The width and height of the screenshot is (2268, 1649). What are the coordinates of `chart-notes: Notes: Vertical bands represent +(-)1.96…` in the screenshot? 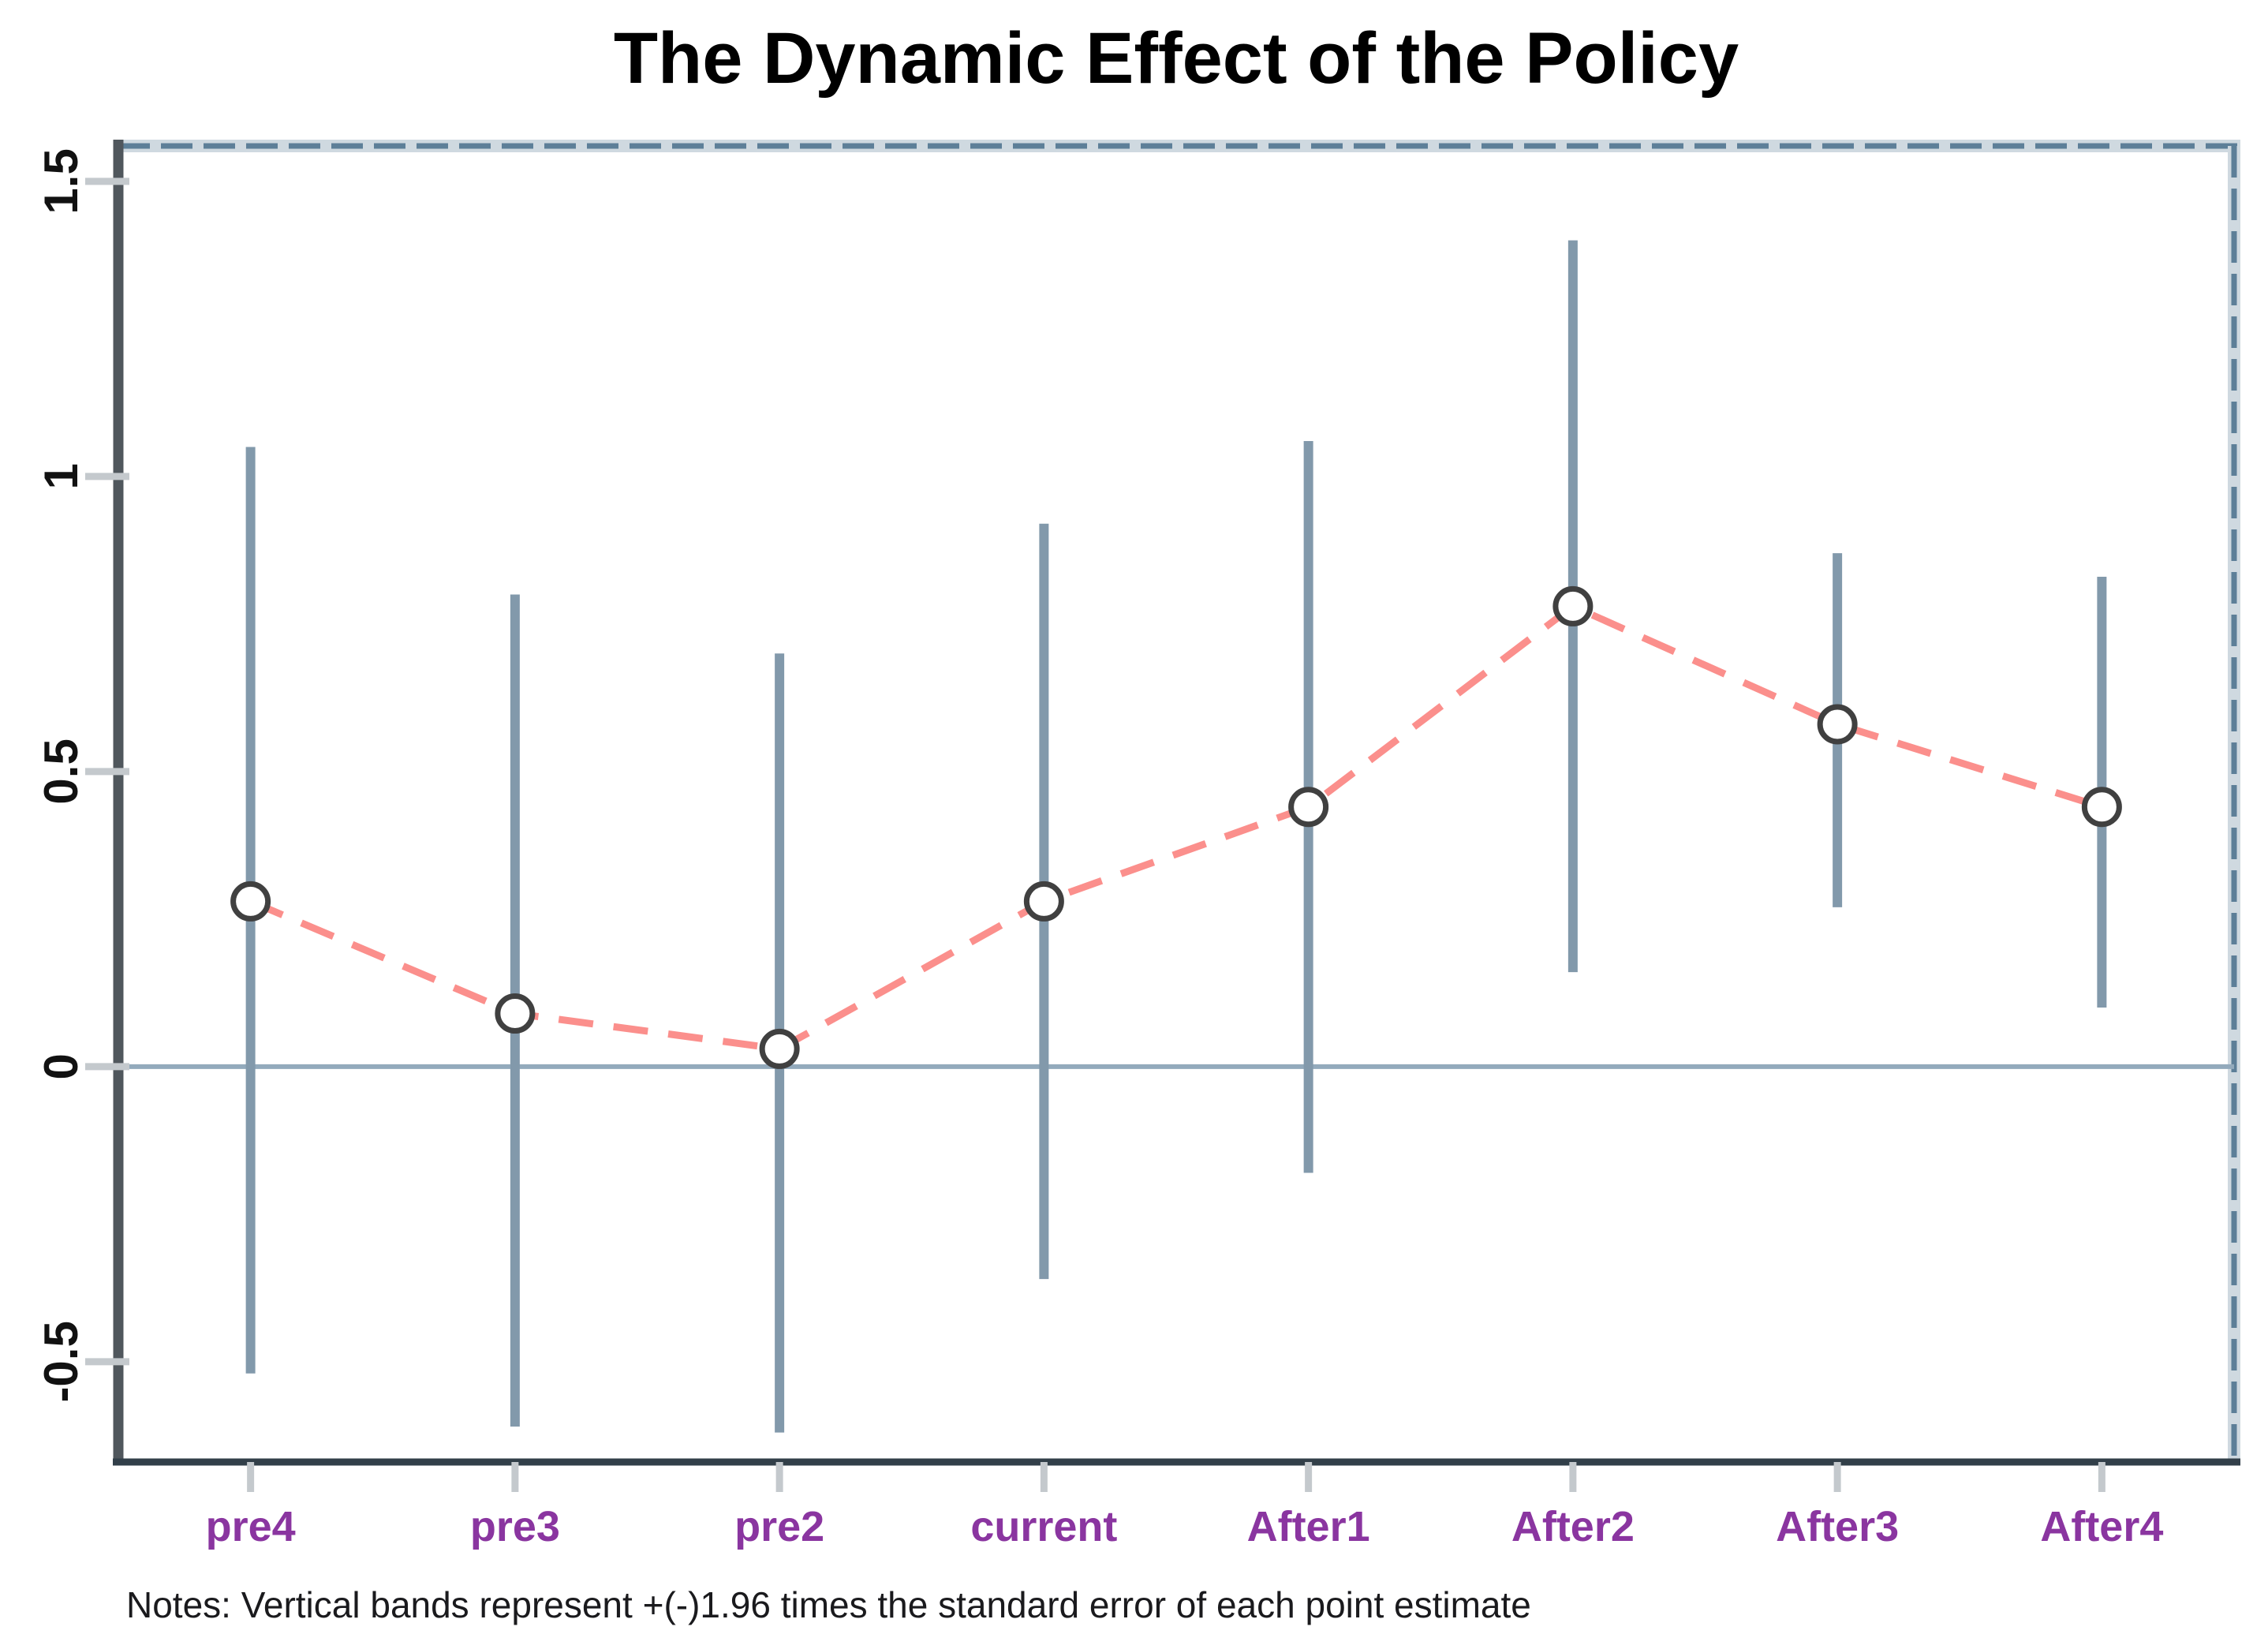 It's located at (828, 1604).